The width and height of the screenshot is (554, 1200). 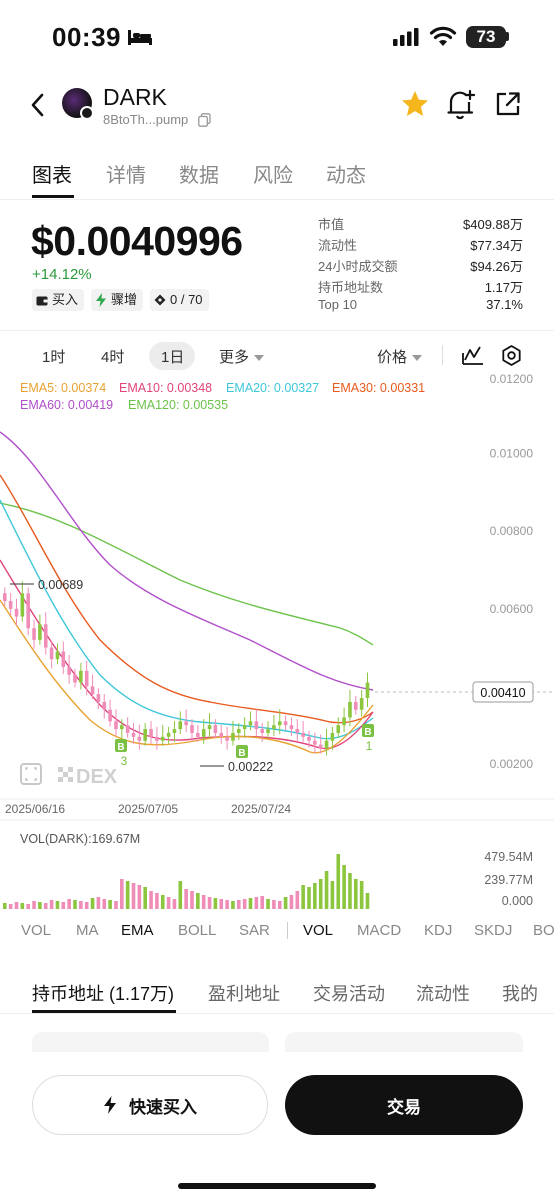 What do you see at coordinates (349, 994) in the screenshot?
I see `tab-trade-activity: 交易活动` at bounding box center [349, 994].